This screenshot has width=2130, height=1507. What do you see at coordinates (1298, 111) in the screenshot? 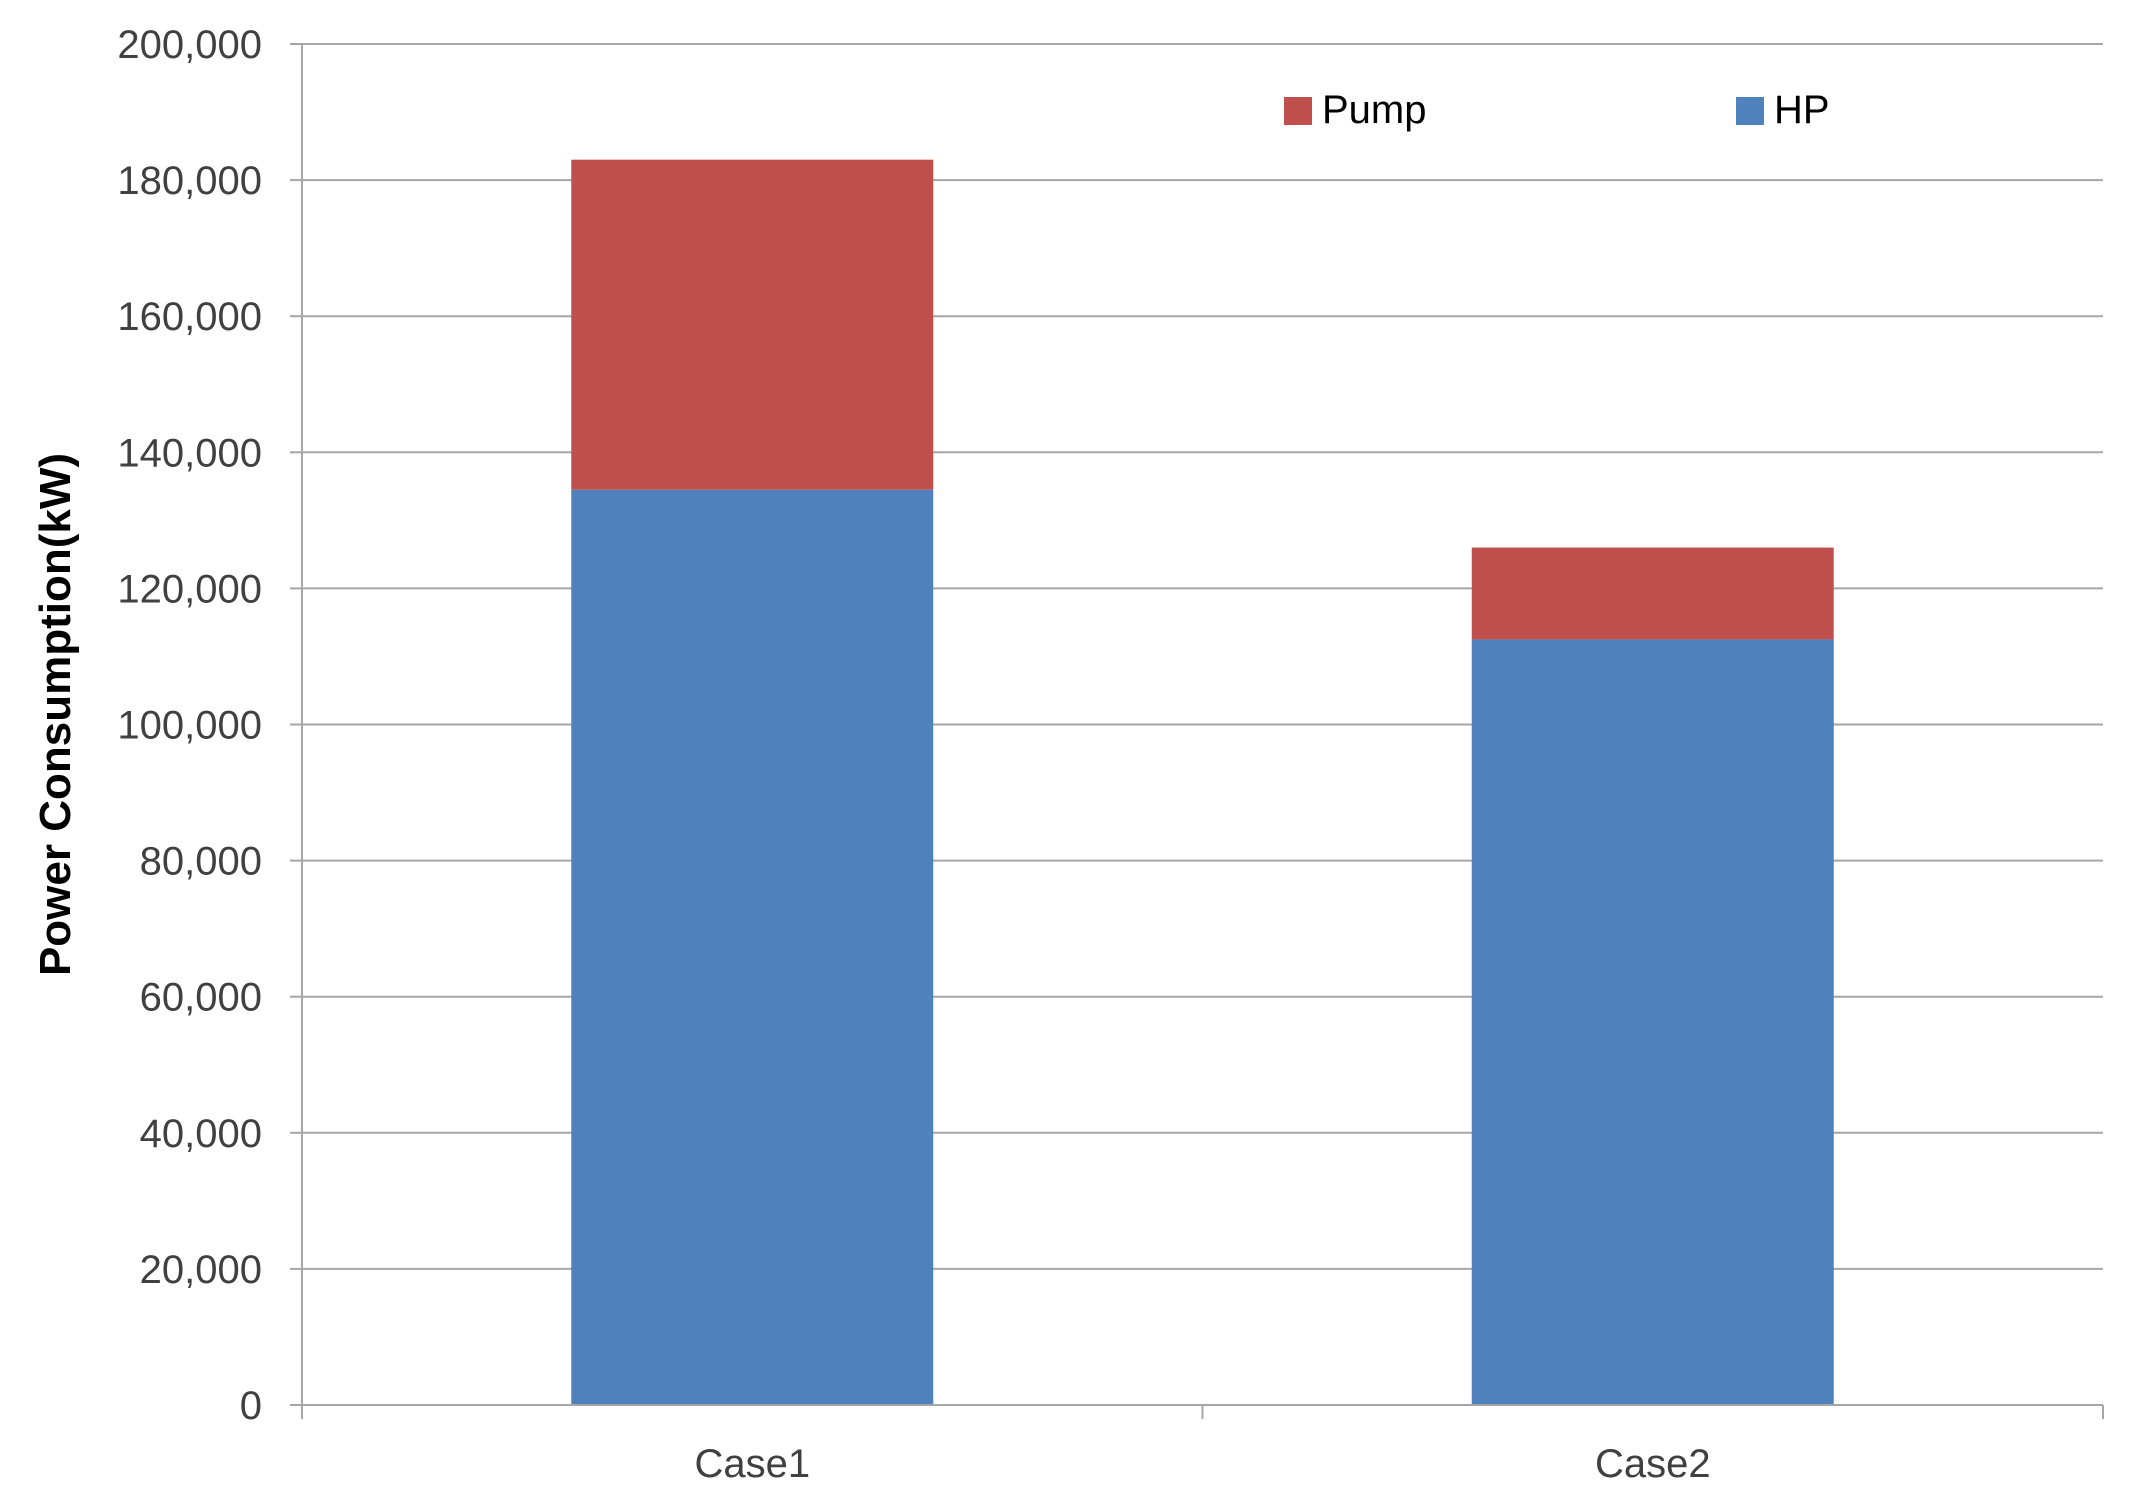
I see `legend-swatch-pump` at bounding box center [1298, 111].